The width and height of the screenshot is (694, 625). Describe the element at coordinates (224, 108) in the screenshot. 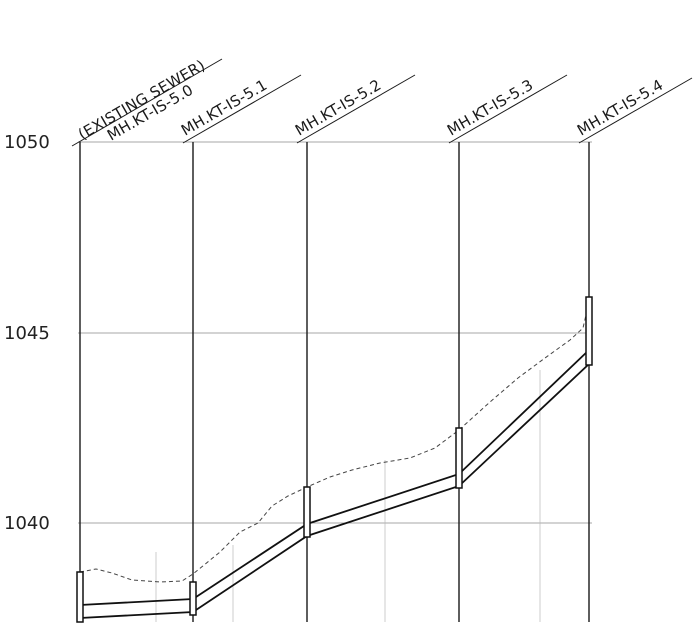

I see `manhole-label-mh-5-1: MH.KT-IS-5.1` at that location.